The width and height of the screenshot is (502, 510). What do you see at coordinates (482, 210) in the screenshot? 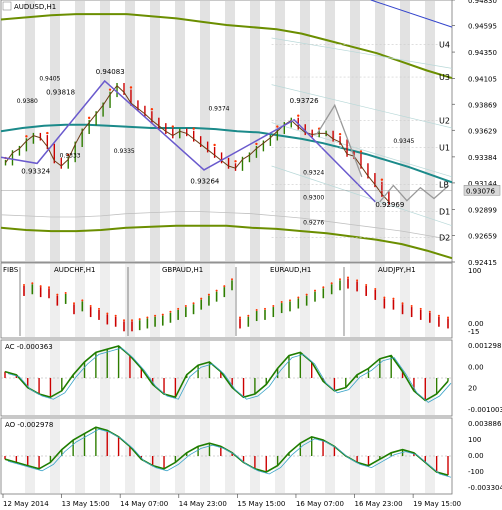
I see `y-tick-label-main: 0.92899` at bounding box center [482, 210].